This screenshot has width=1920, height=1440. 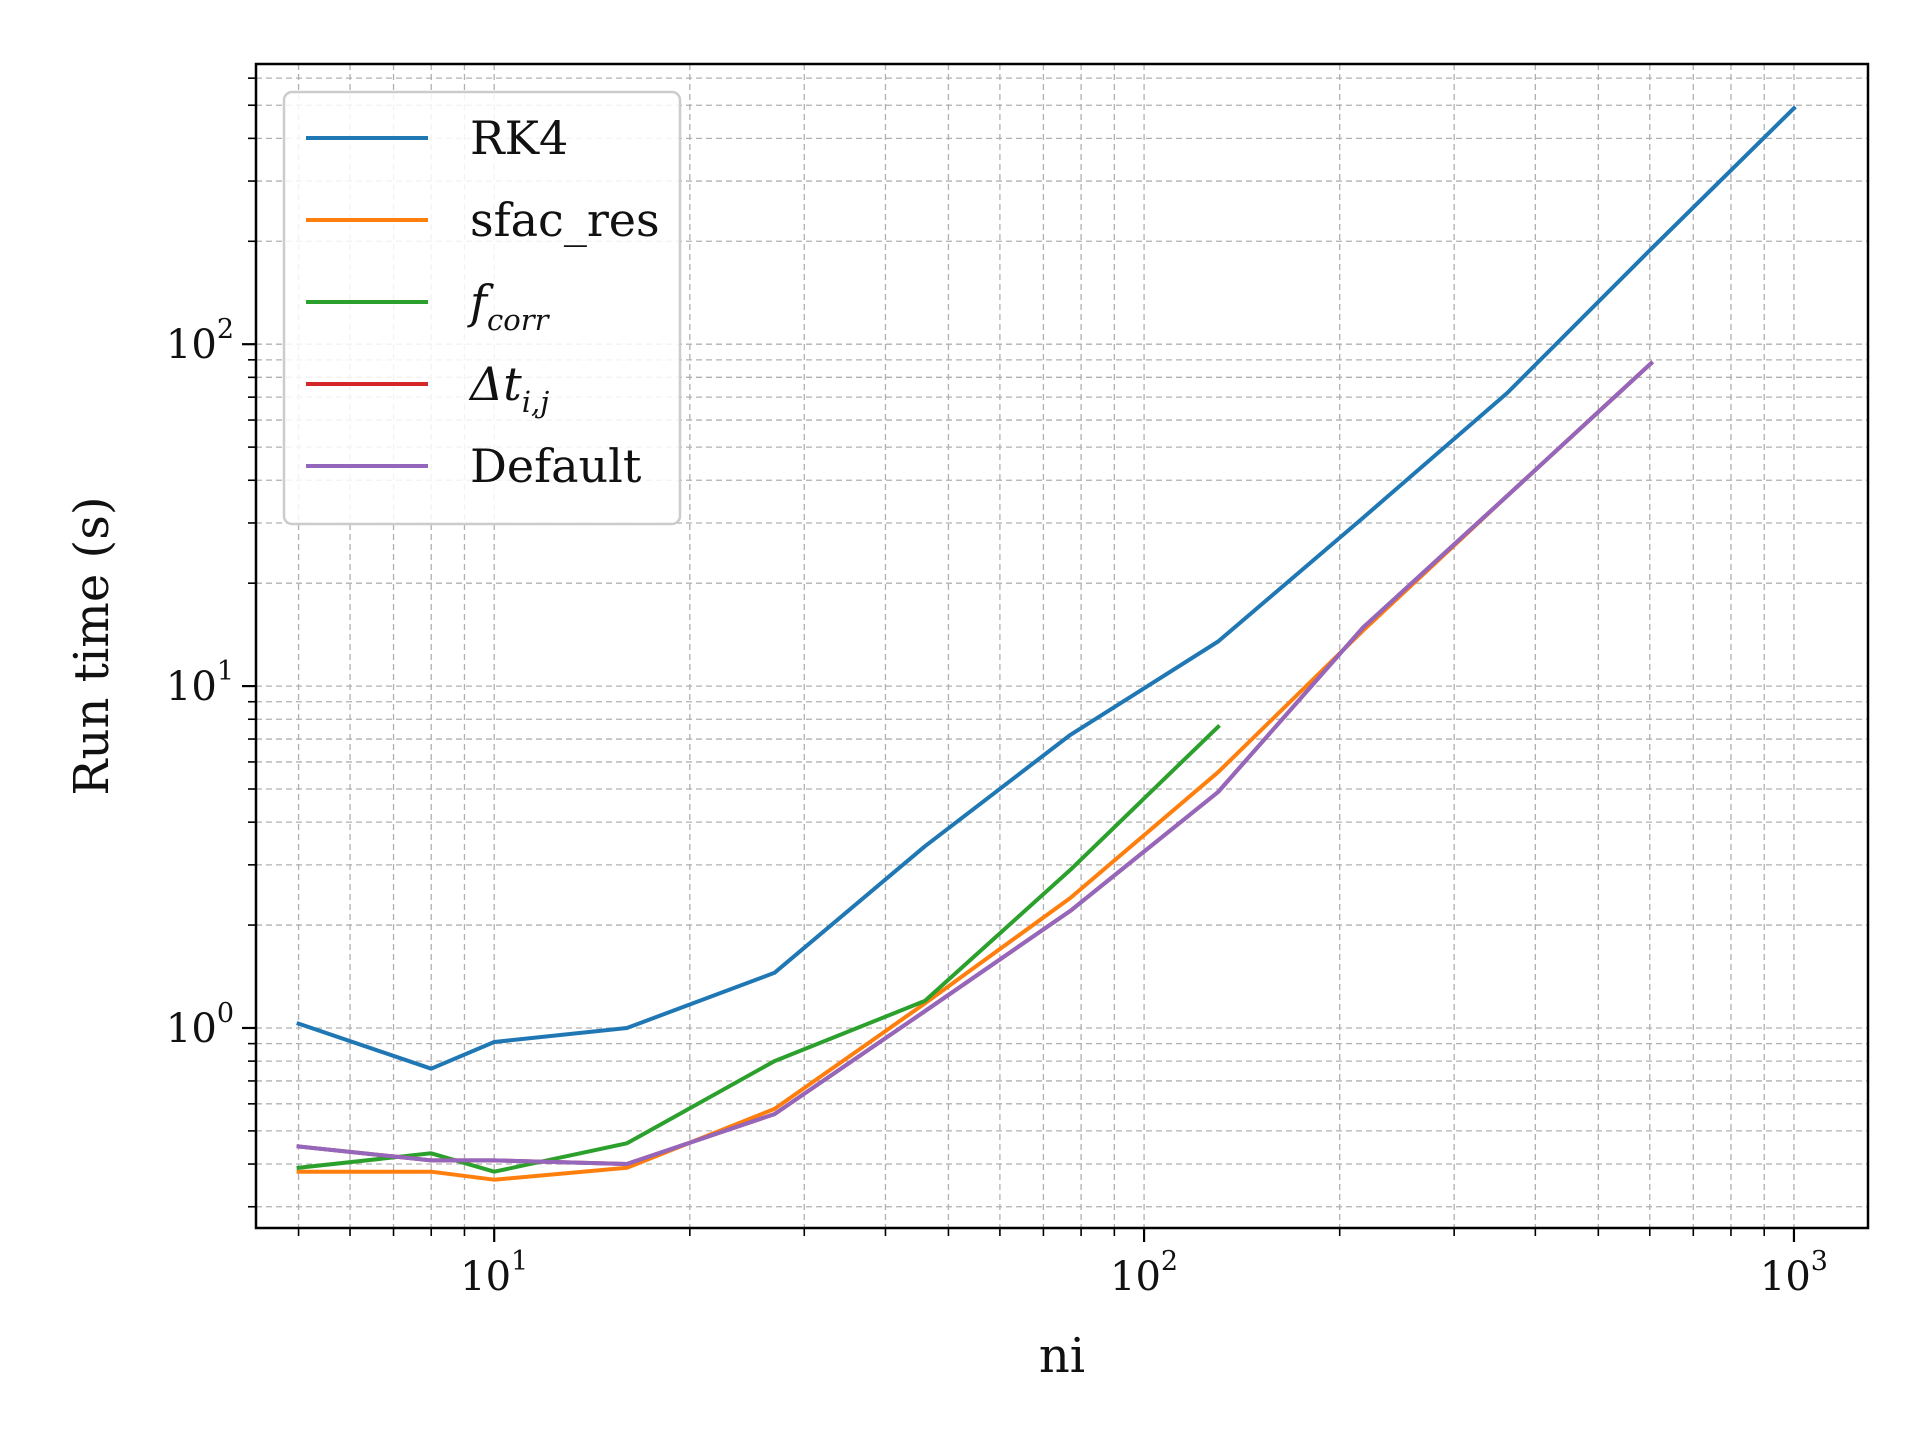 What do you see at coordinates (494, 1273) in the screenshot?
I see `x-tick-label: 10¹` at bounding box center [494, 1273].